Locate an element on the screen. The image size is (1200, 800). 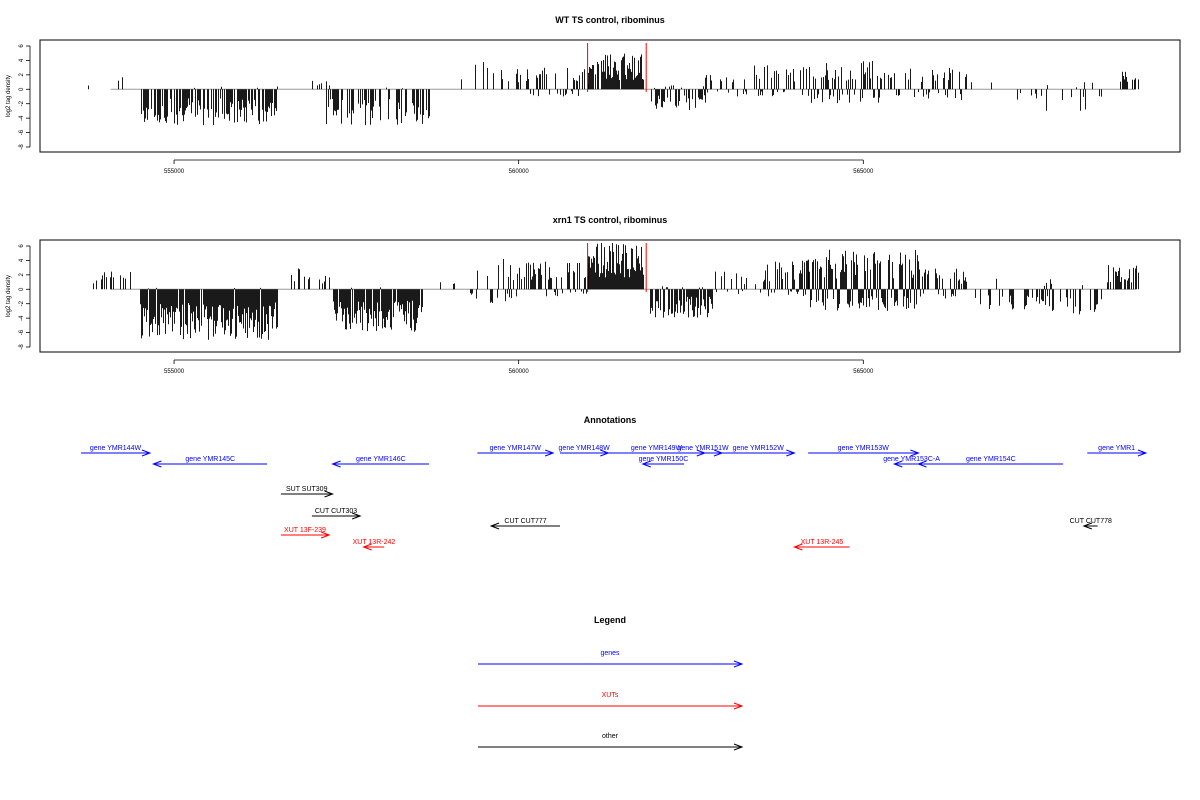
other-annotation: SUT SUT309 is located at coordinates (307, 492).